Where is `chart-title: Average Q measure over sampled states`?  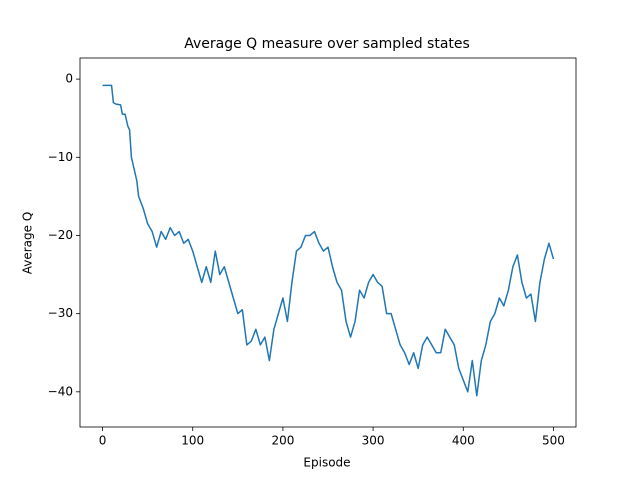 chart-title: Average Q measure over sampled states is located at coordinates (327, 44).